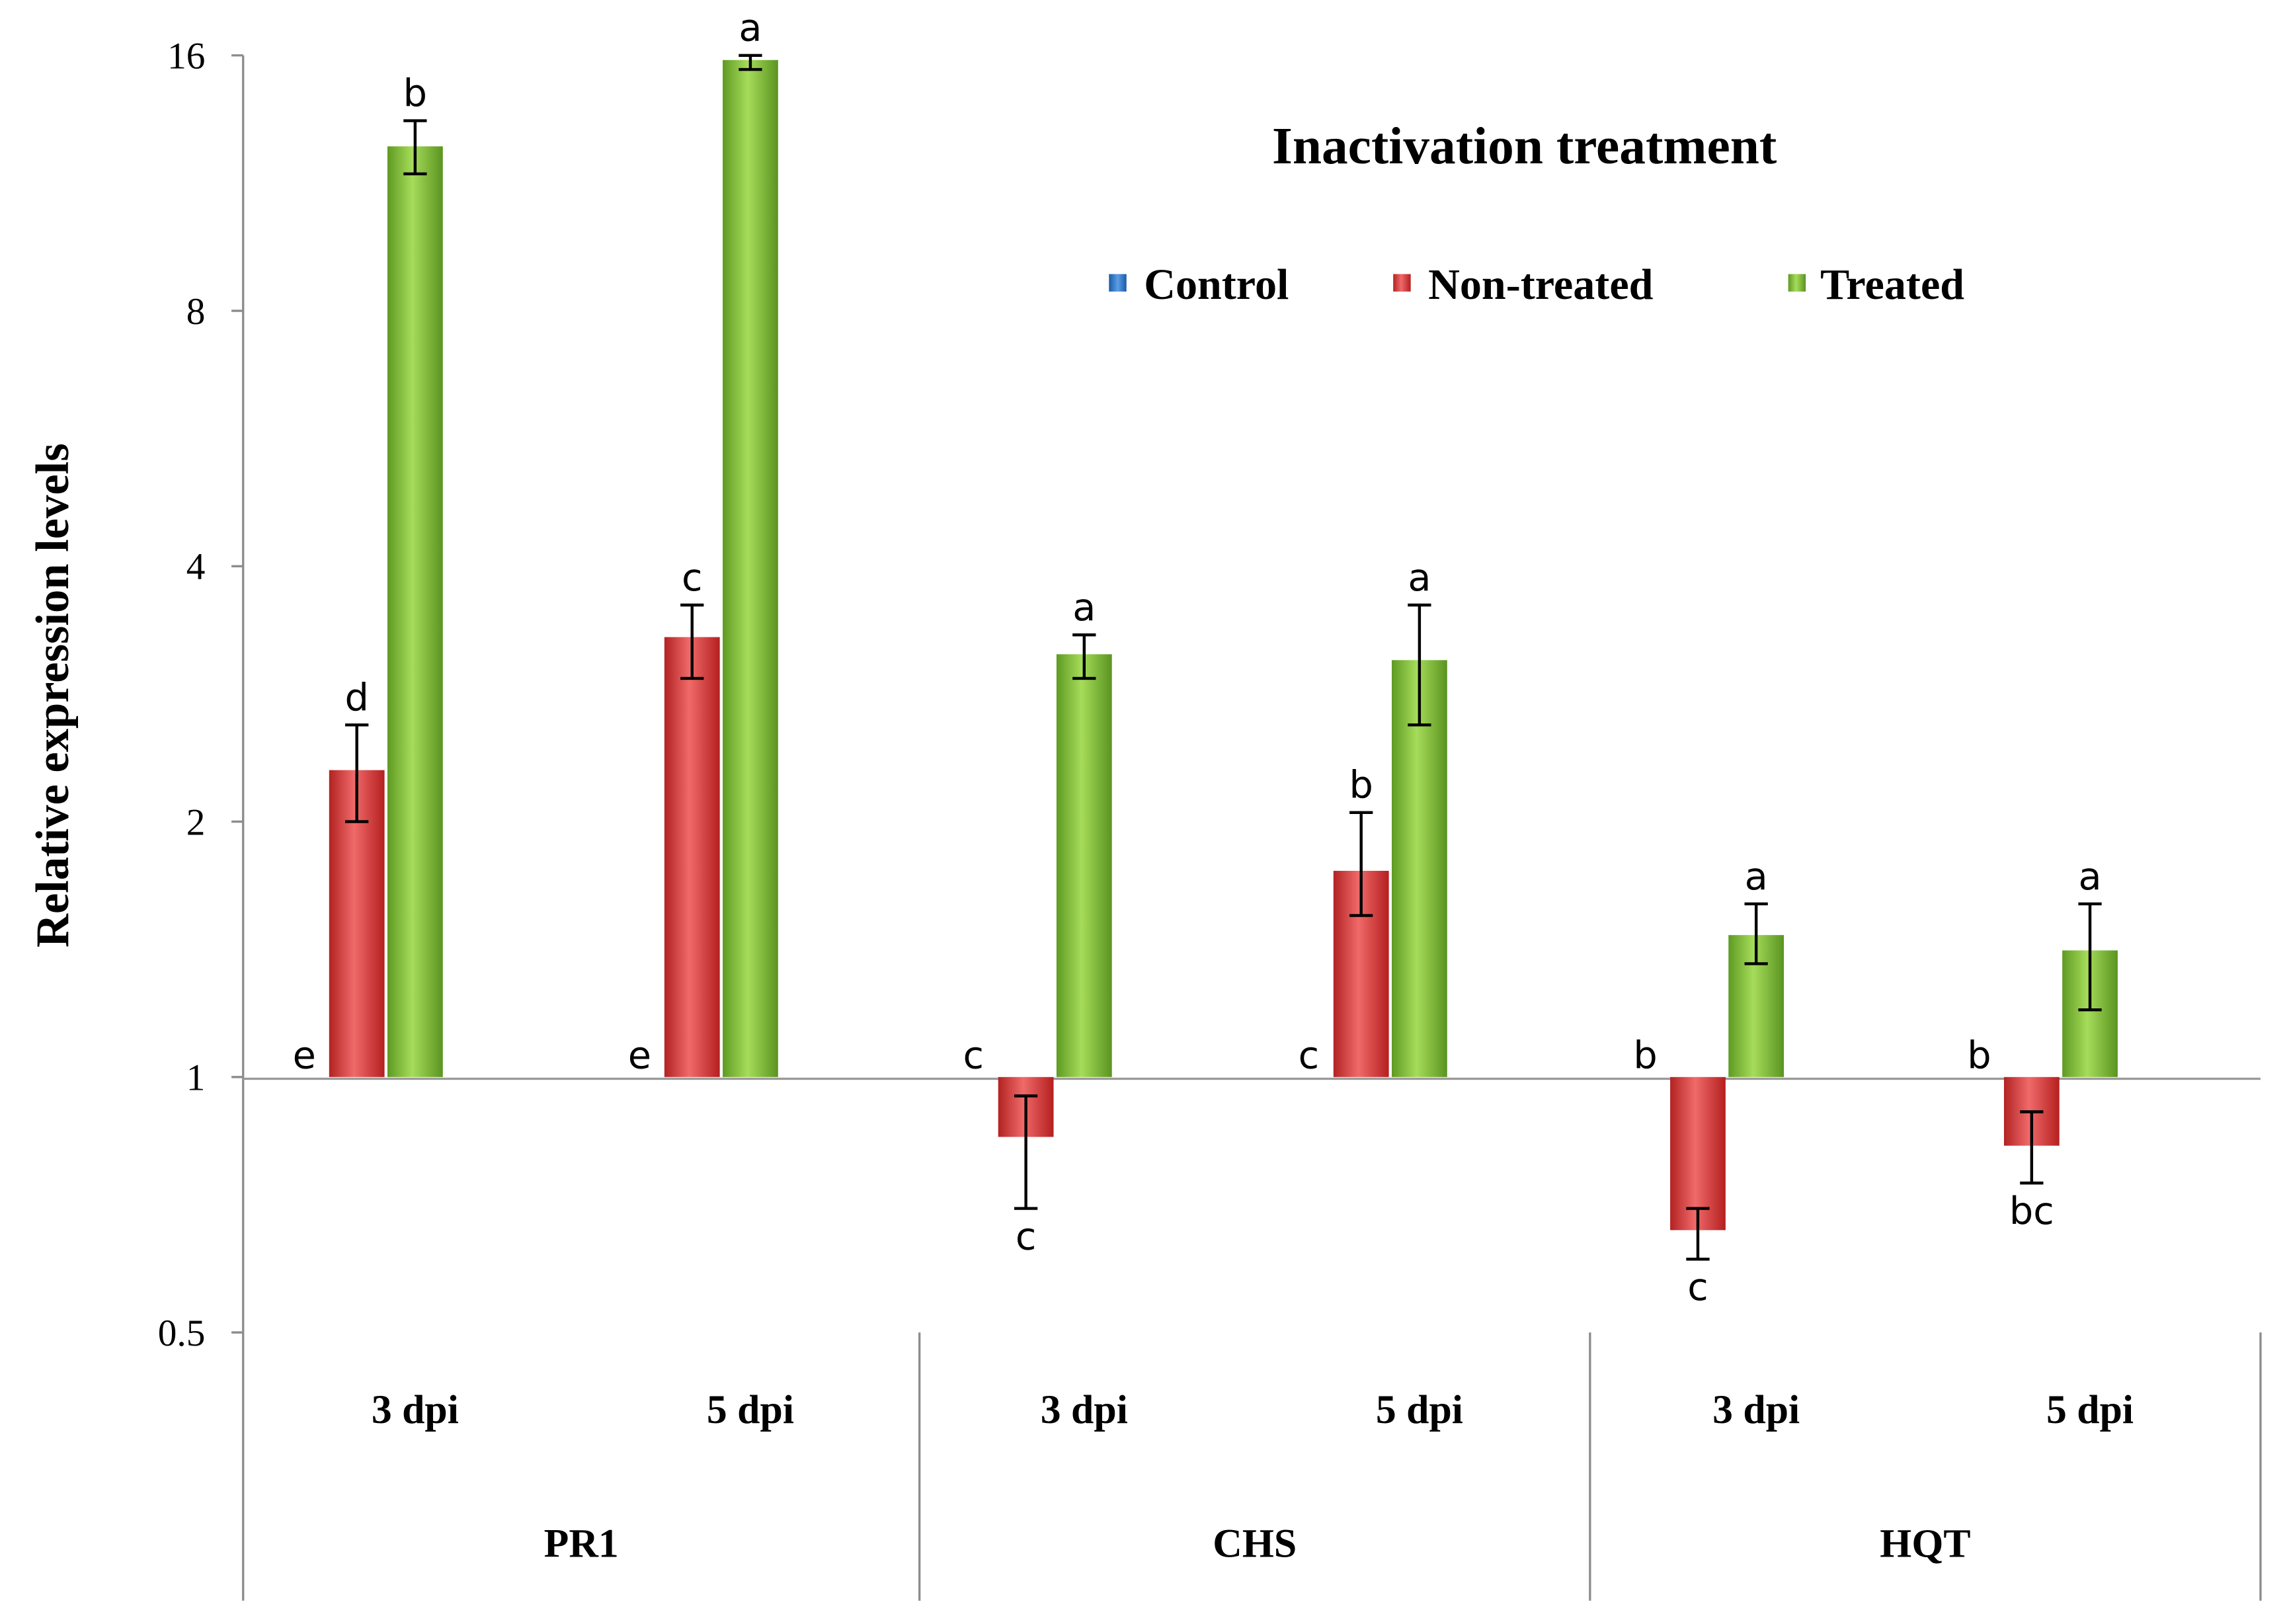 This screenshot has width=2285, height=1624. I want to click on x-category-labels: 3 dpi 5 dpi 3 dpi 5 dpi 3 dpi 5 dpi, so click(1253, 1409).